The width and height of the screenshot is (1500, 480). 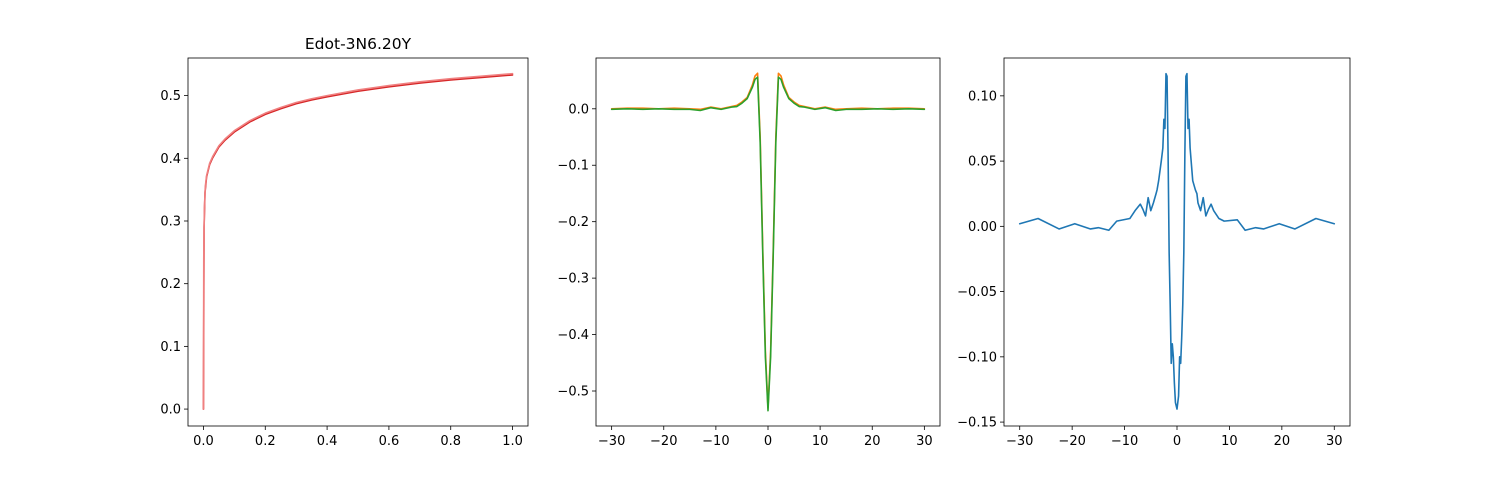 I want to click on y-tick-label: 0.10, so click(x=982, y=96).